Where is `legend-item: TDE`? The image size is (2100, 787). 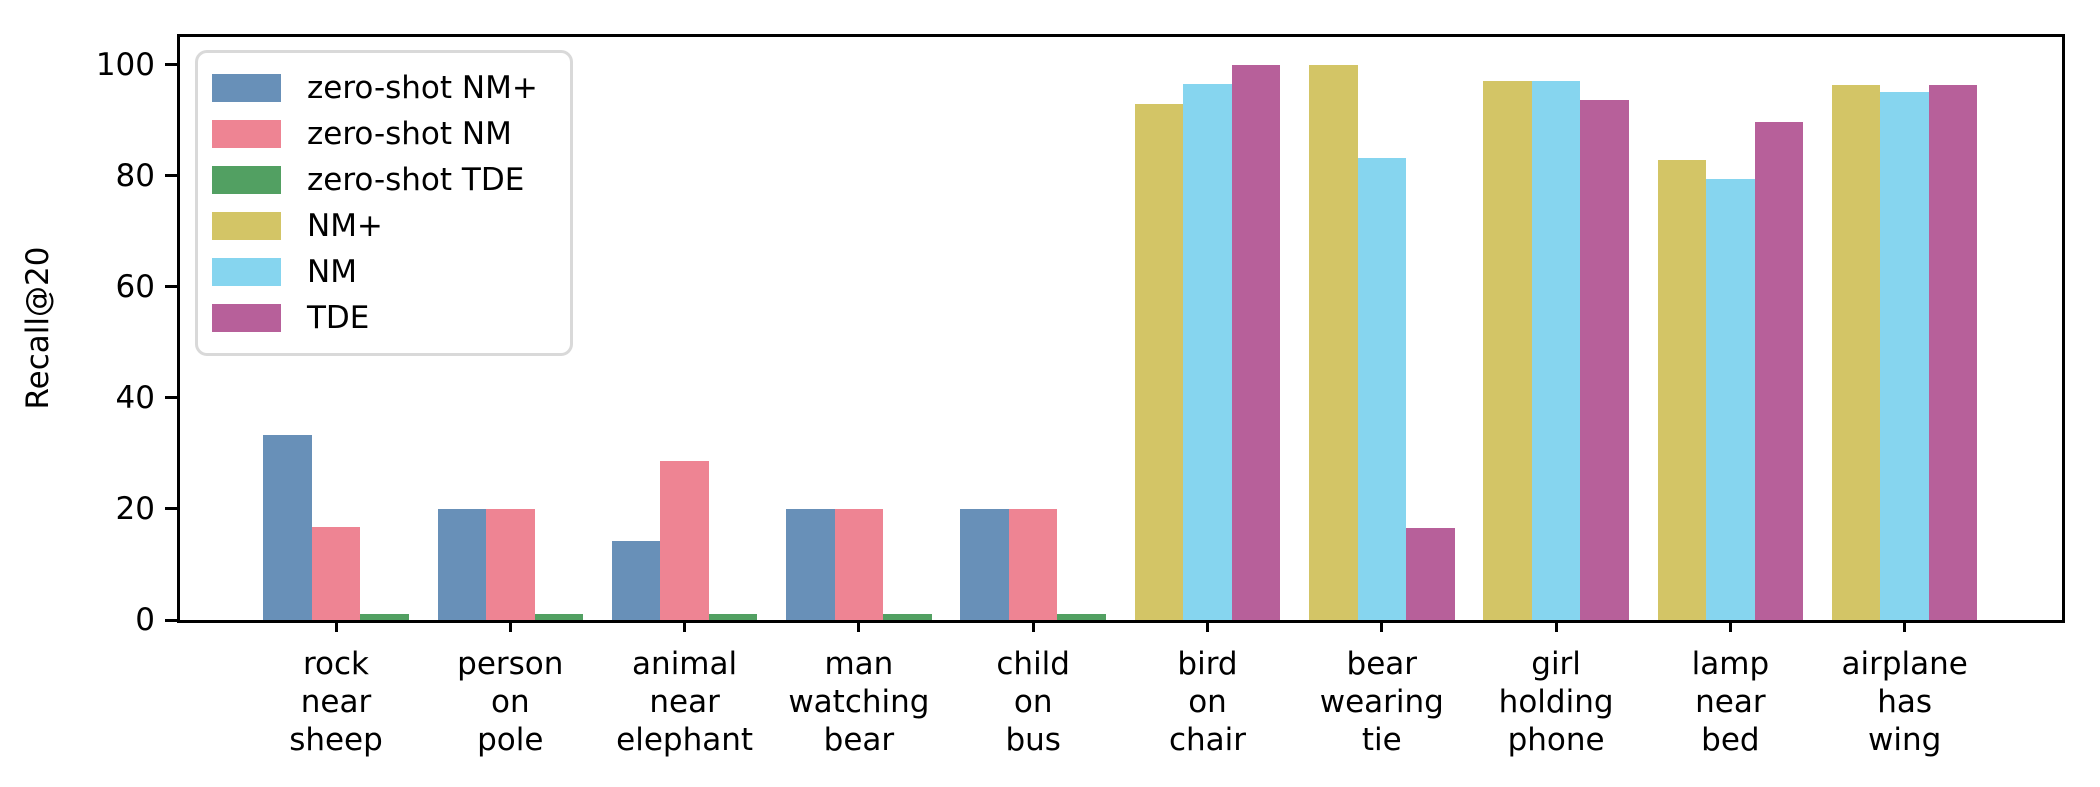 legend-item: TDE is located at coordinates (384, 318).